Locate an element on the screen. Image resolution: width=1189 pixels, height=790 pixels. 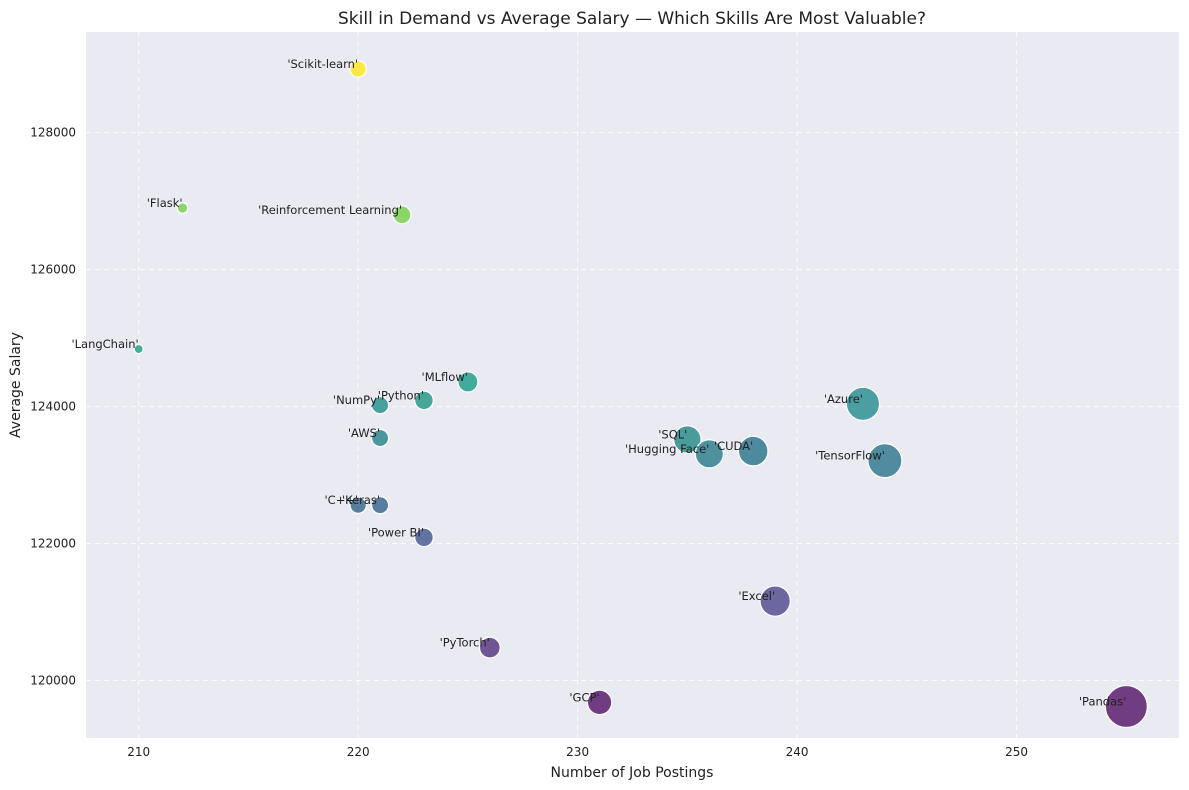
point-label: 'Reinforcement Learning' is located at coordinates (330, 210).